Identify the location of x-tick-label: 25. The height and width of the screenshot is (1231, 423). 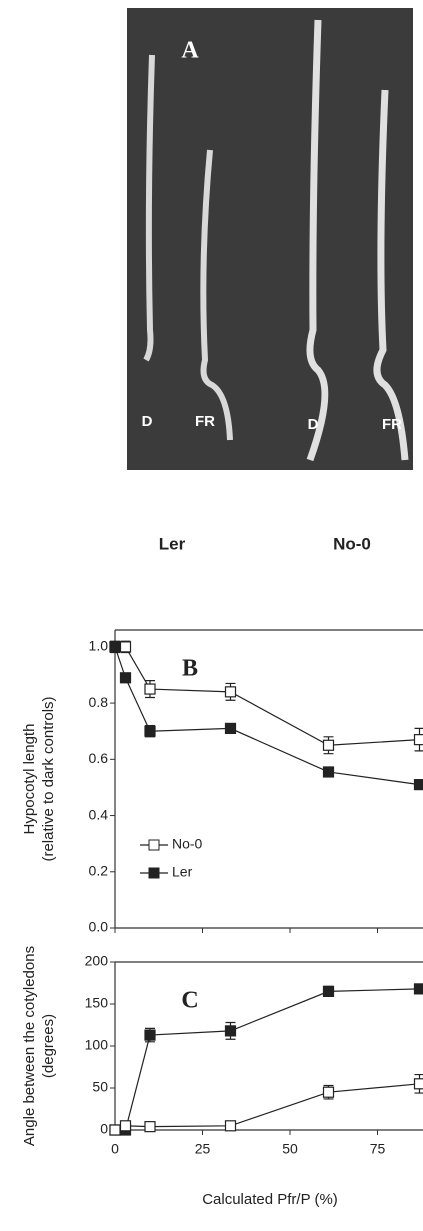
(203, 1149).